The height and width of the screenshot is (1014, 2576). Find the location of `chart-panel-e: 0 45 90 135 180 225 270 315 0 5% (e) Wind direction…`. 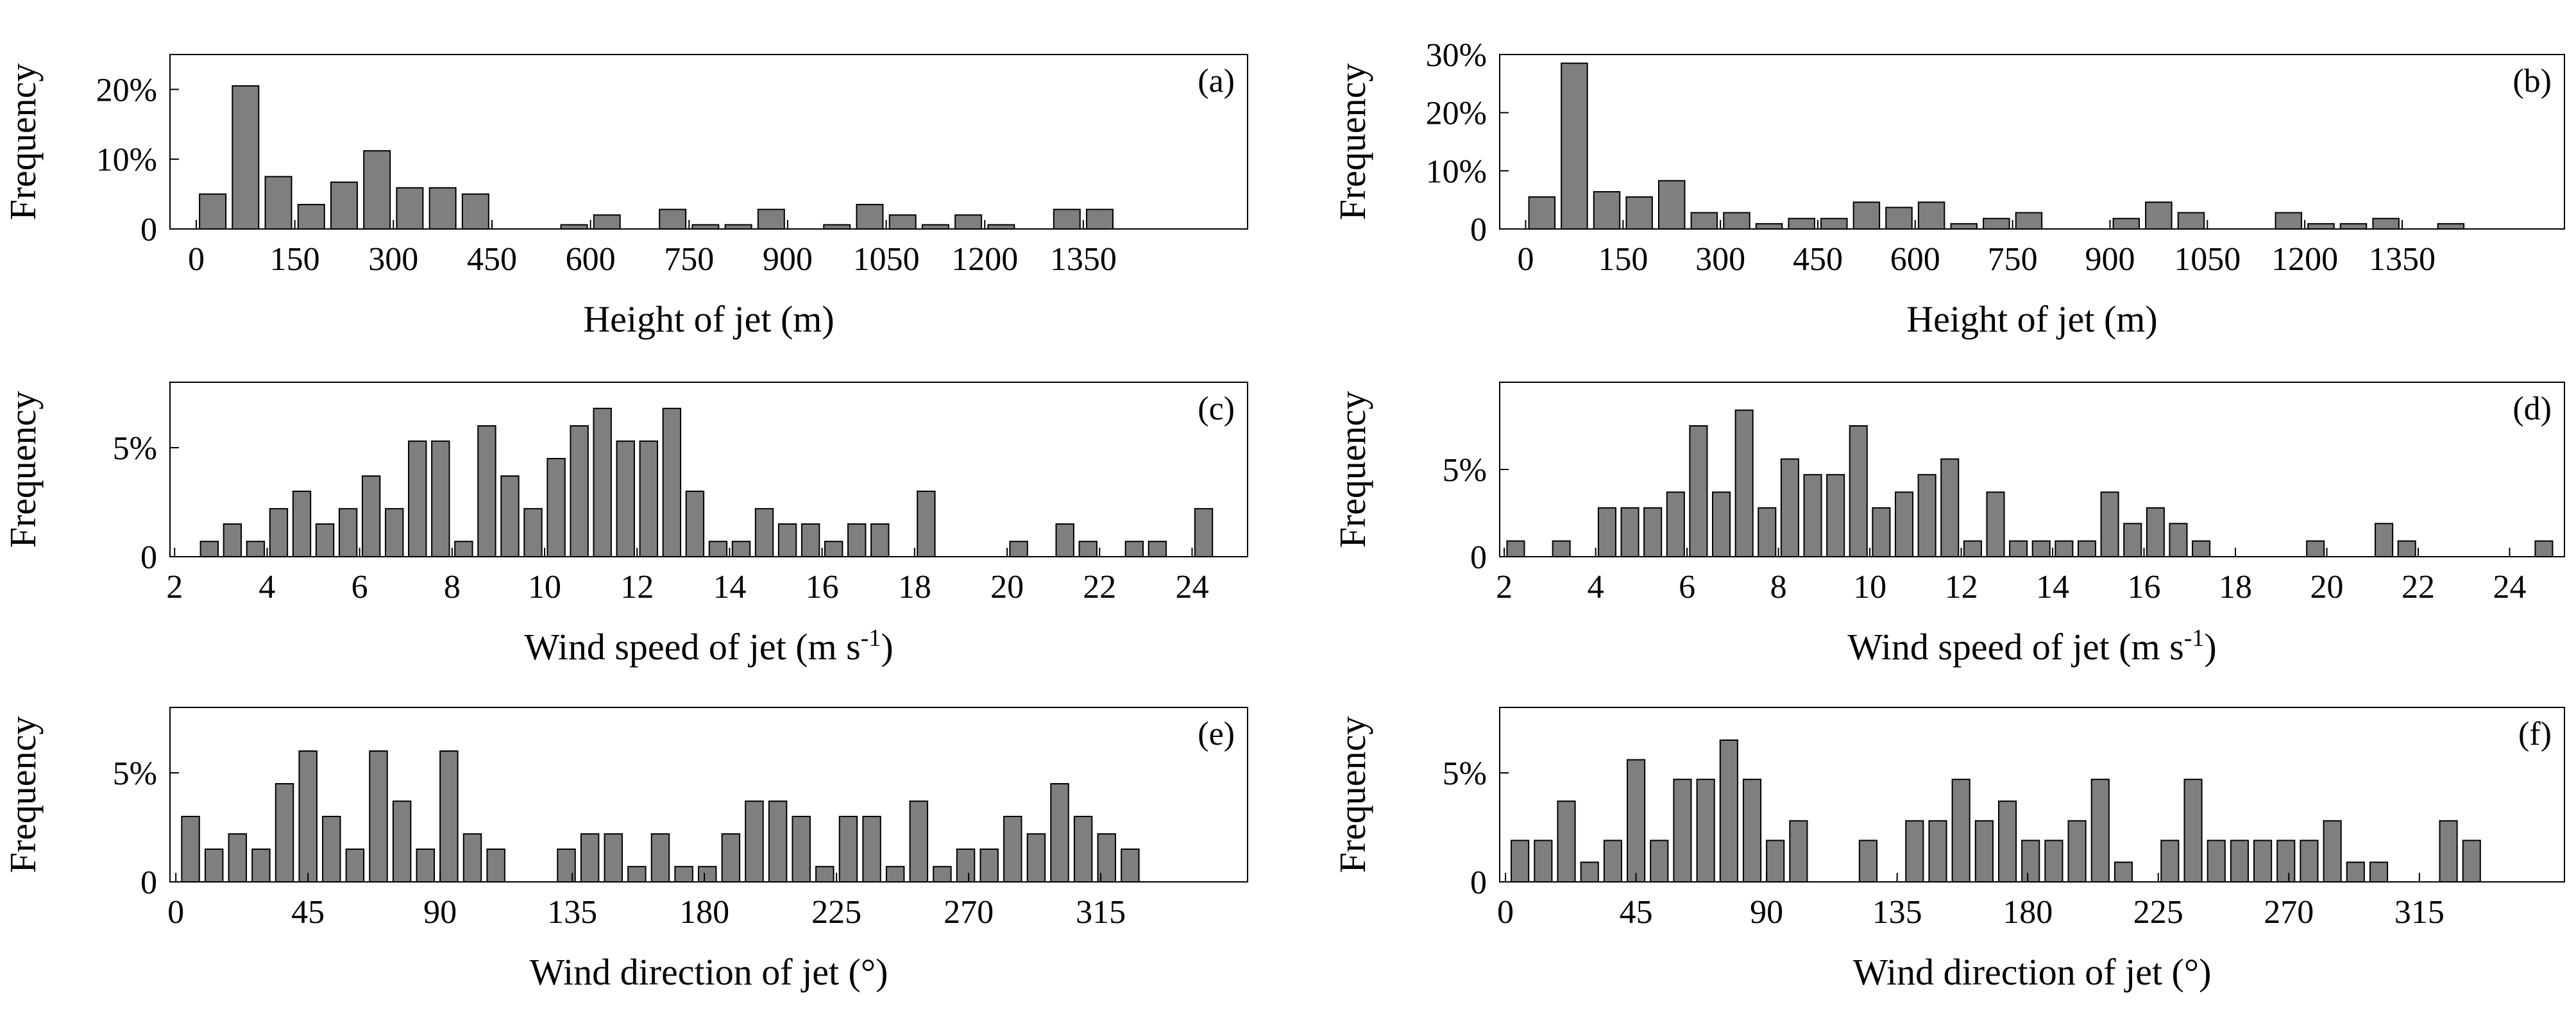

chart-panel-e: 0 45 90 135 180 225 270 315 0 5% (e) Wind direction… is located at coordinates (625, 850).